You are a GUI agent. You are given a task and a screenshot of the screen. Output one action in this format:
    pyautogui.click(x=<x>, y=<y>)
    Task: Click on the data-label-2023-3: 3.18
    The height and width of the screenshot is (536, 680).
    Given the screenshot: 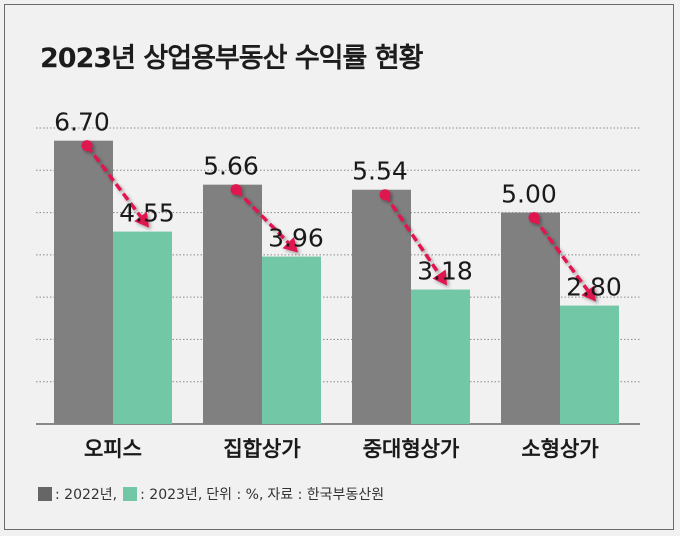 What is the action you would take?
    pyautogui.click(x=445, y=271)
    